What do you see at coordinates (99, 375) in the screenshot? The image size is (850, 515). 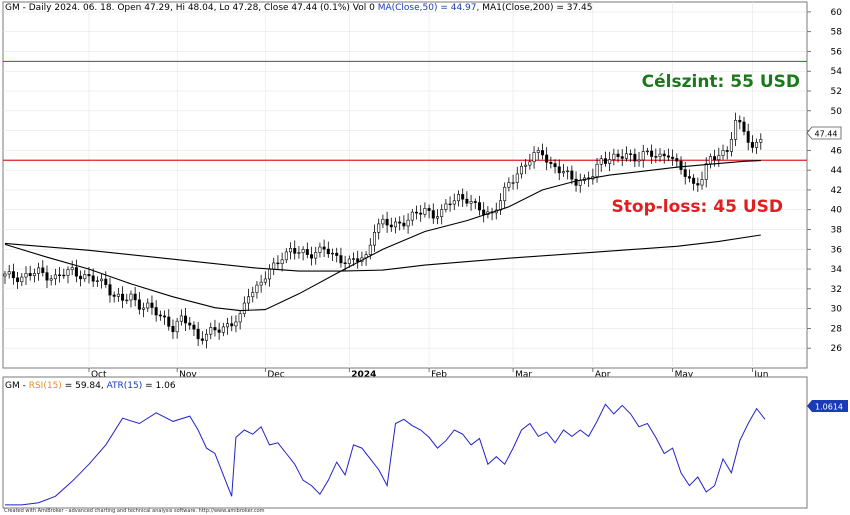 I see `x-tick-label: Oct` at bounding box center [99, 375].